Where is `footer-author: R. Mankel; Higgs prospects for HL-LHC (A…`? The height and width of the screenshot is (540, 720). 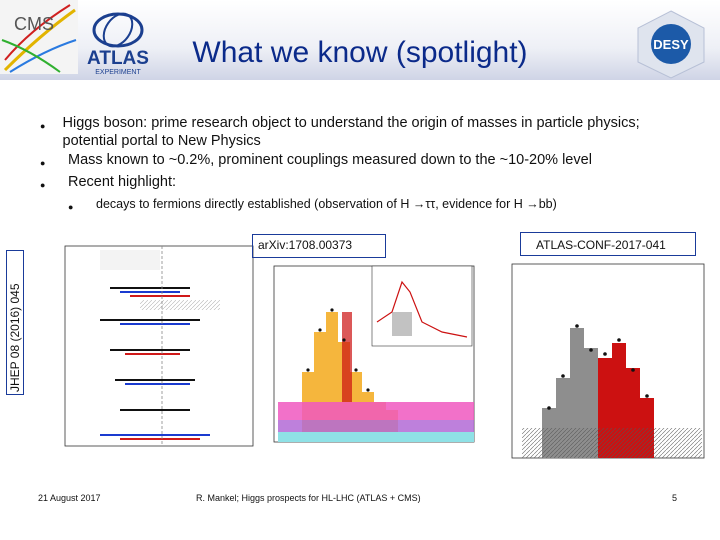
footer-author: R. Mankel; Higgs prospects for HL-LHC (A… is located at coordinates (308, 498).